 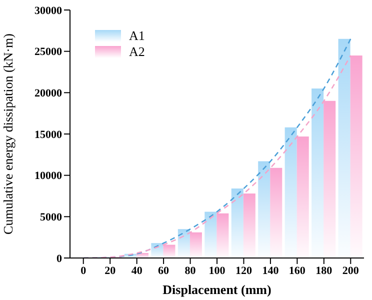 What do you see at coordinates (137, 36) in the screenshot?
I see `legend-label: A1` at bounding box center [137, 36].